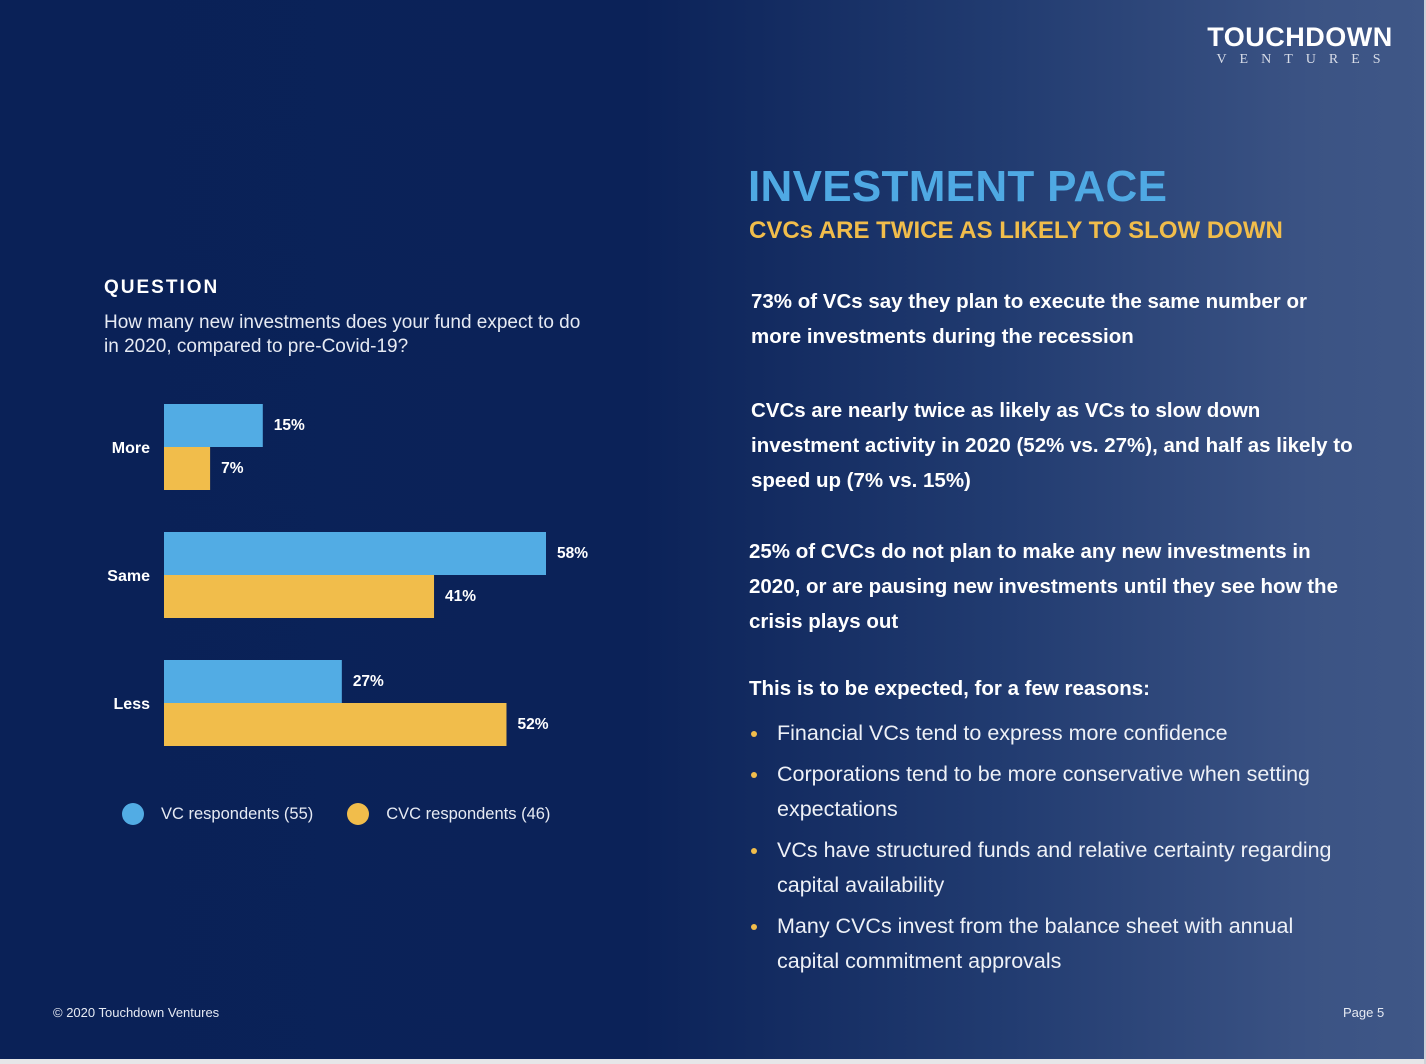  Describe the element at coordinates (237, 813) in the screenshot. I see `legend-label-vc: VC respondents (55)` at that location.